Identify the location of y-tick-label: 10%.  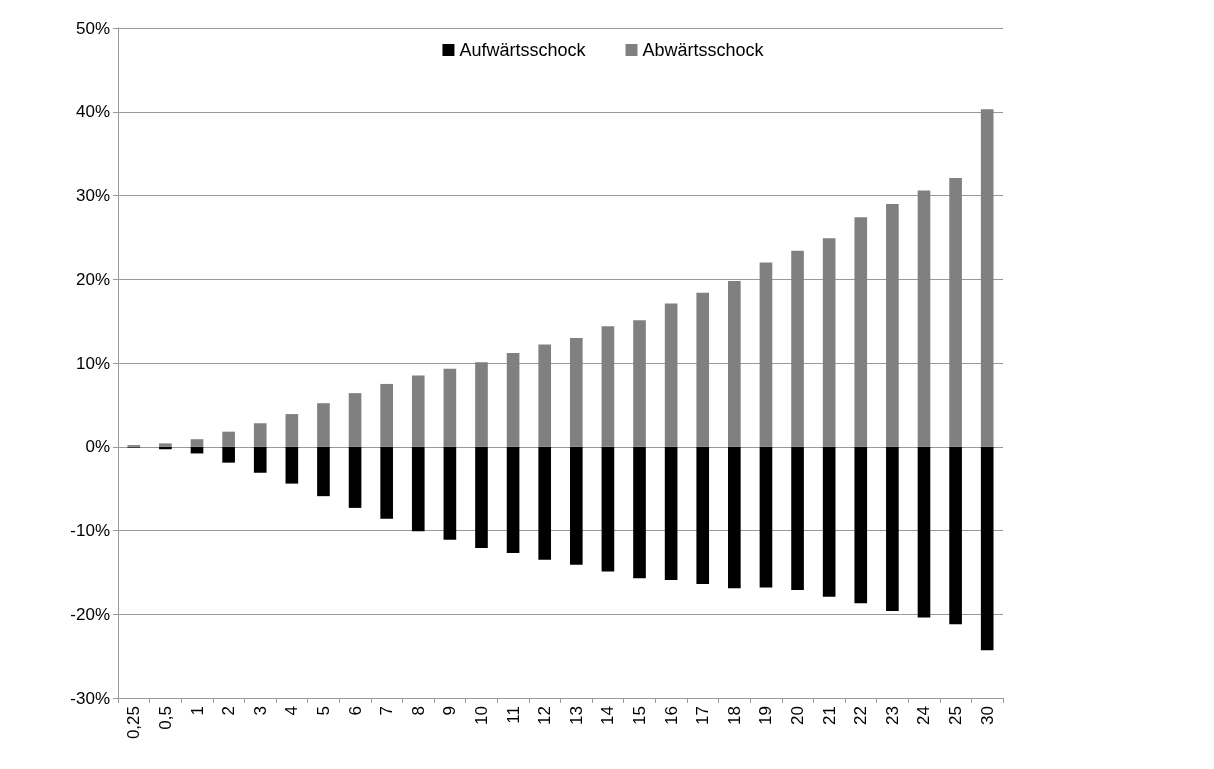
(92, 363).